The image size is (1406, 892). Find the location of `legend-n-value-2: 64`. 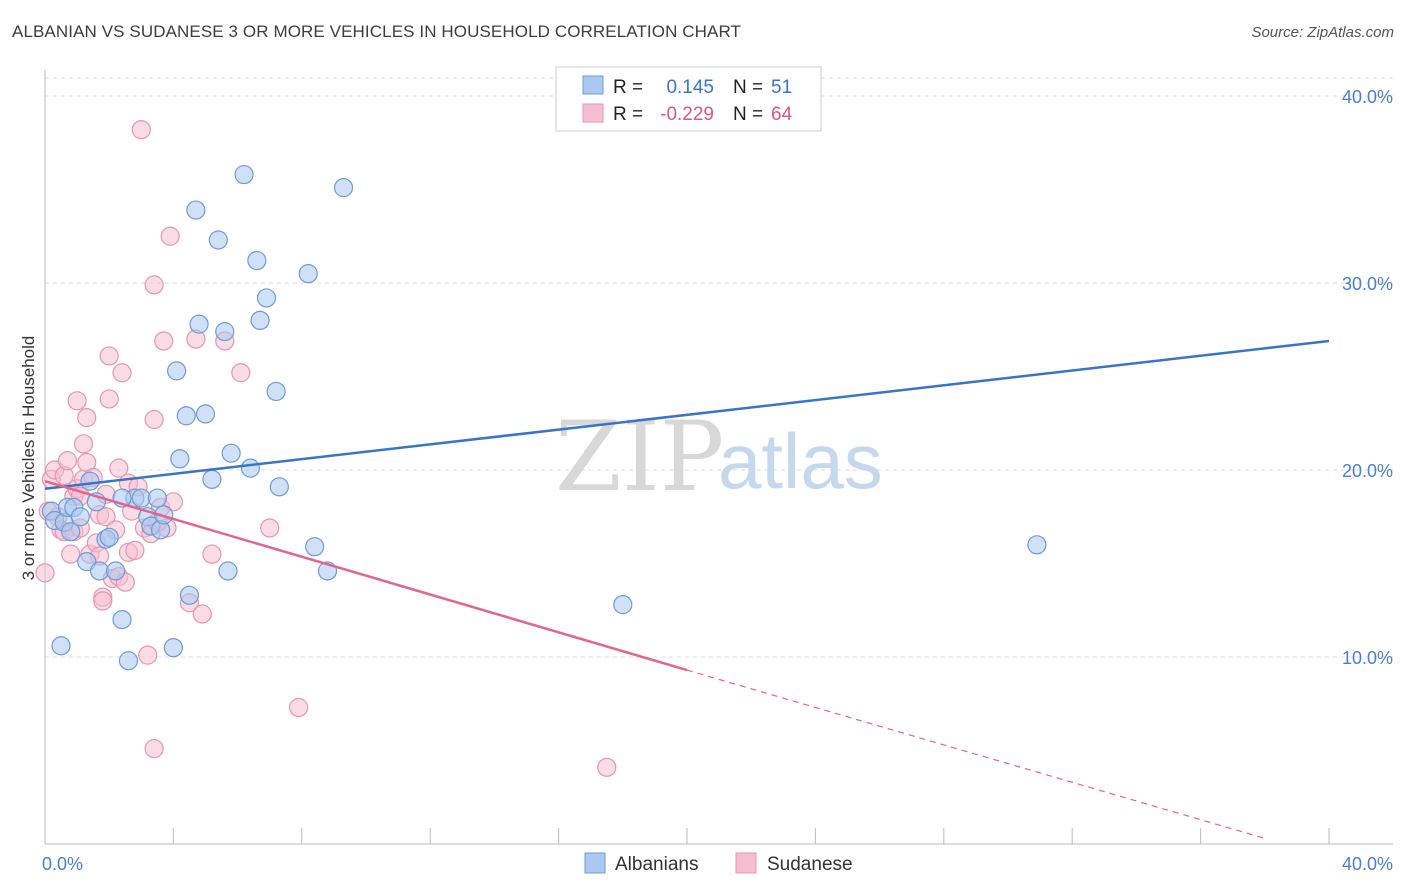

legend-n-value-2: 64 is located at coordinates (782, 114).